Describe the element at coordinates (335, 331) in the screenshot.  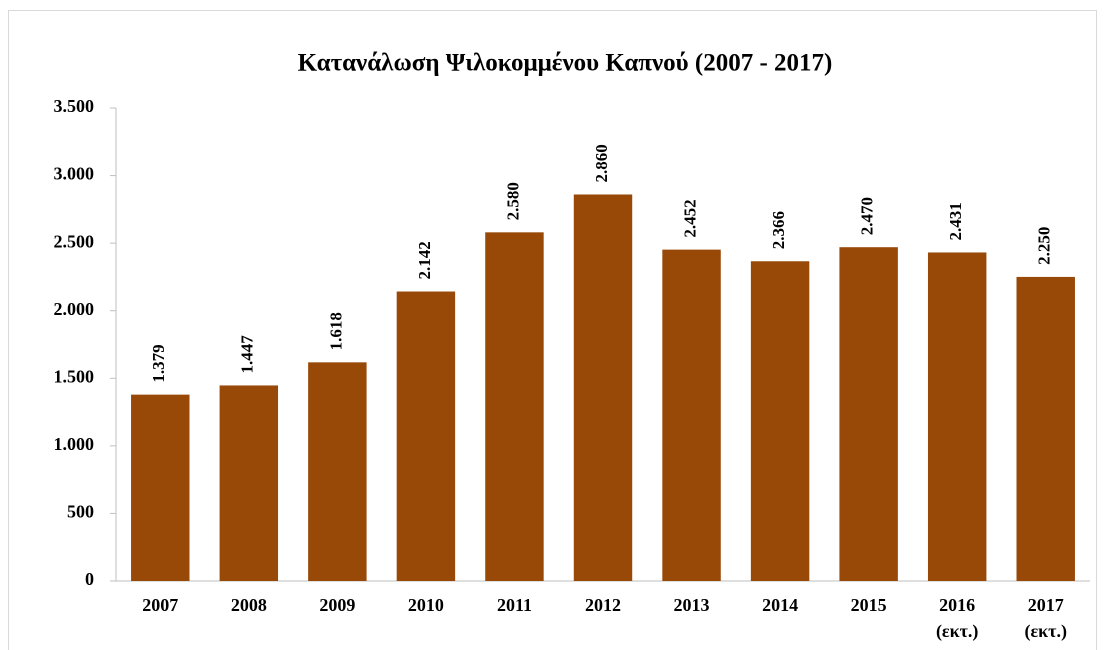
I see `value-label: 1.618` at that location.